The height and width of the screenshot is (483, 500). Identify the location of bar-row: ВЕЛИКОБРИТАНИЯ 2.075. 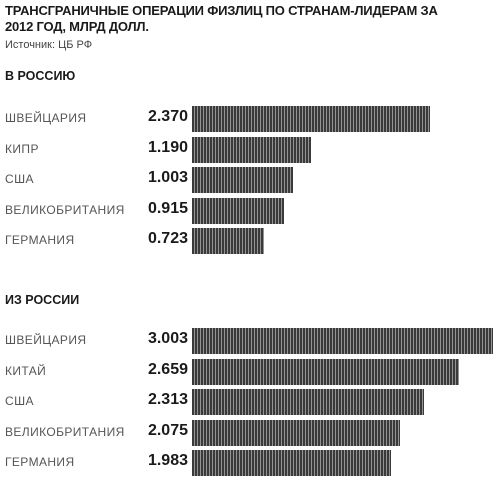
(250, 432).